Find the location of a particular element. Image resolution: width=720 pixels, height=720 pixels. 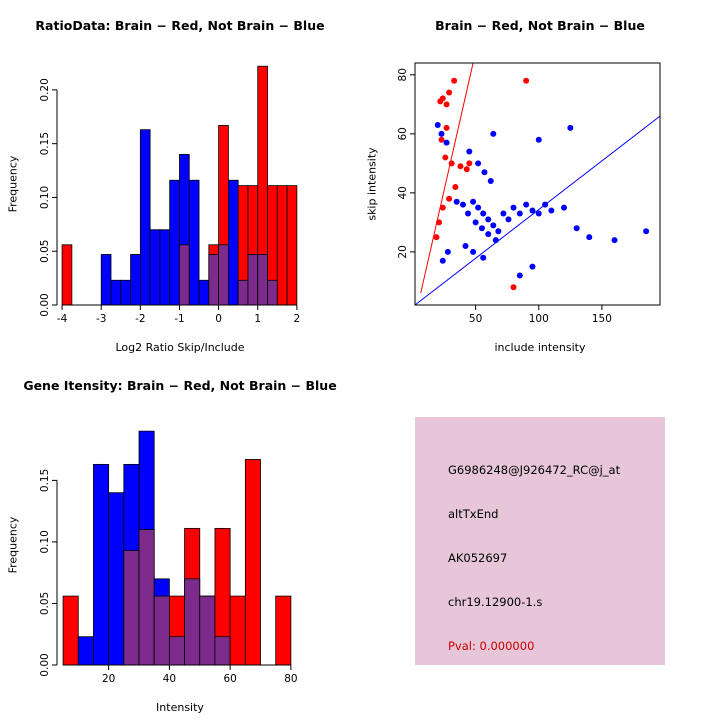

ratio-histogram-title: RatioData: Brain − Red, Not Brain − Blue is located at coordinates (180, 25).